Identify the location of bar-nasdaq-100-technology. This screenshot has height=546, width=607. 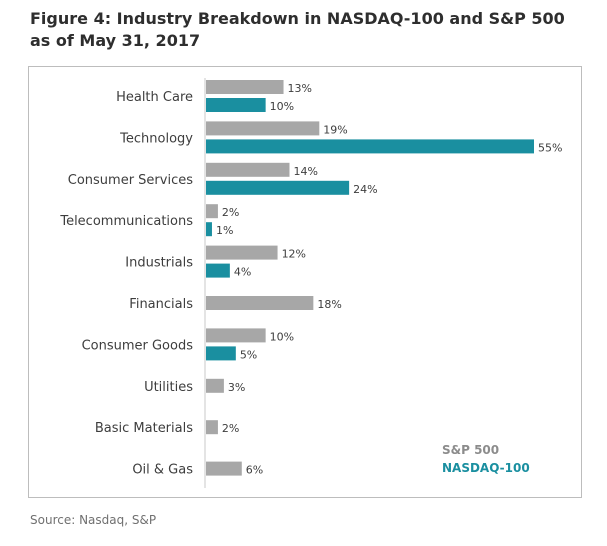
(370, 146).